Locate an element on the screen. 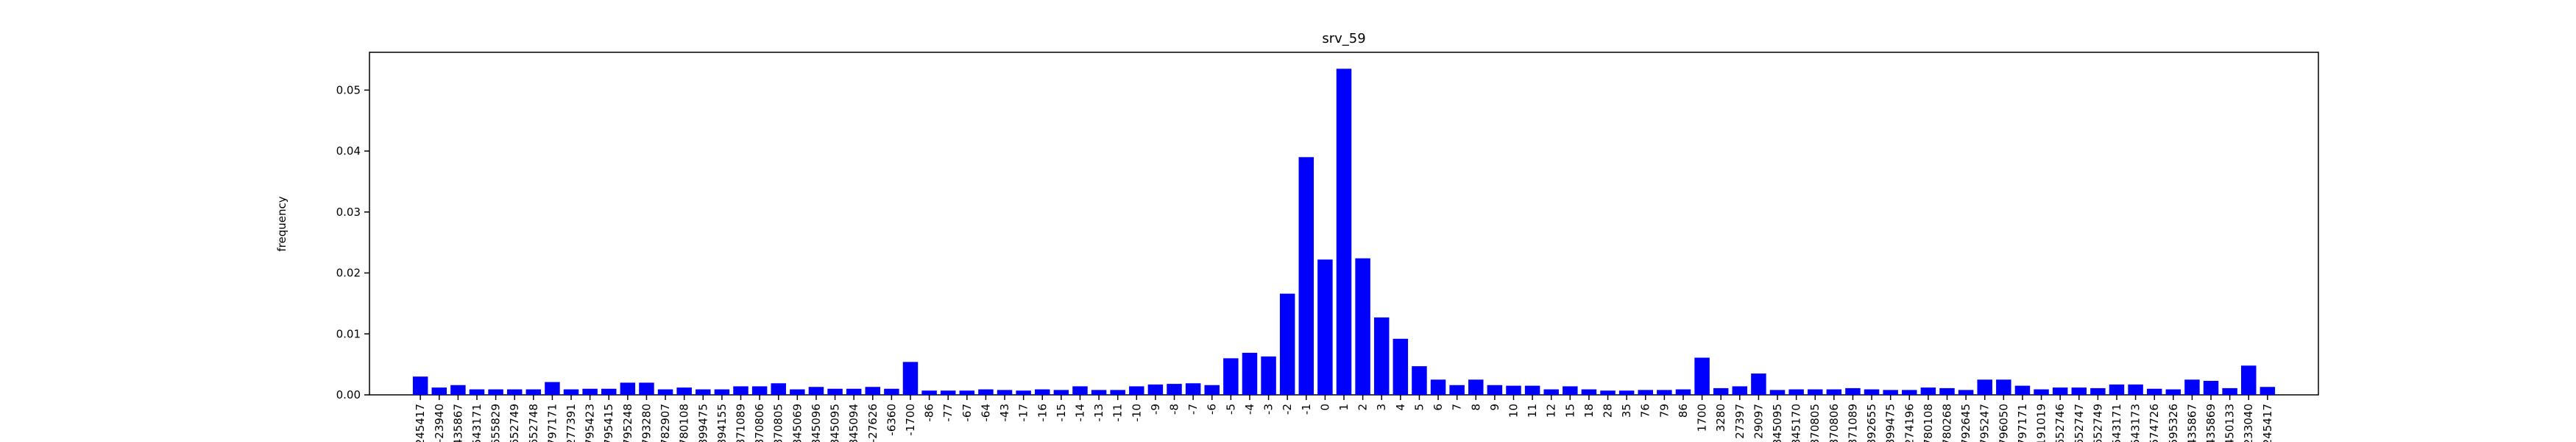 The width and height of the screenshot is (2576, 442). x-tick-label: 574726 is located at coordinates (2154, 423).